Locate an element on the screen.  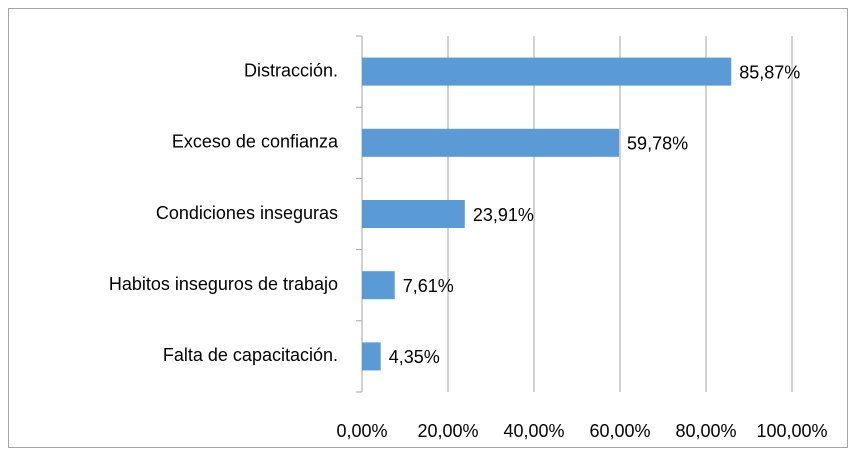
x-tick-label: 20,00% is located at coordinates (447, 431).